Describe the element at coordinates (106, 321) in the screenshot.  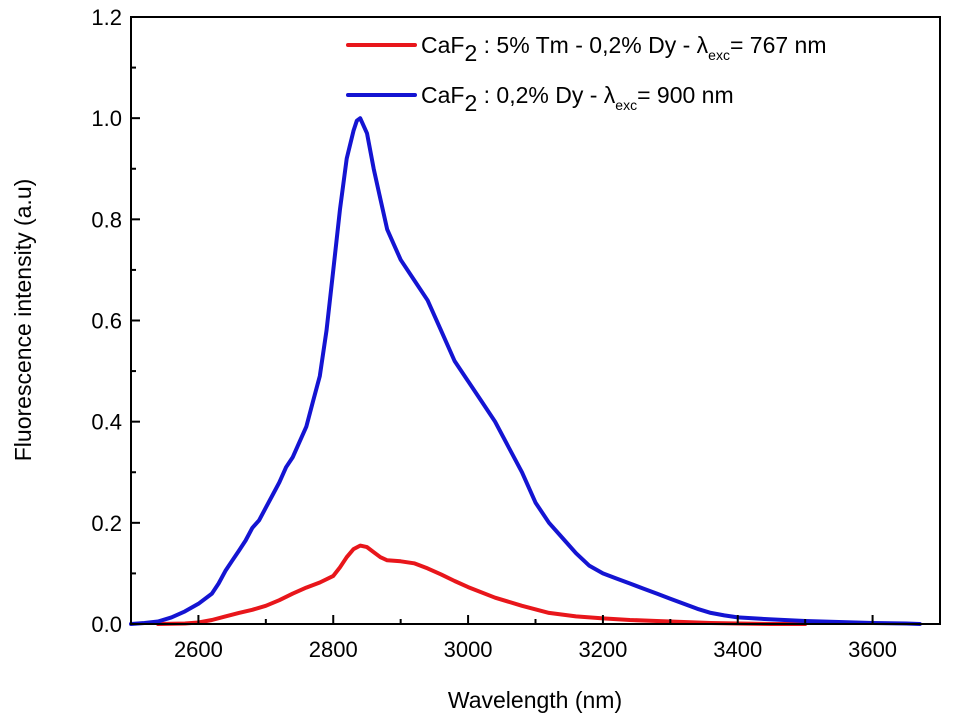
I see `y-tick-label: 0.6` at that location.